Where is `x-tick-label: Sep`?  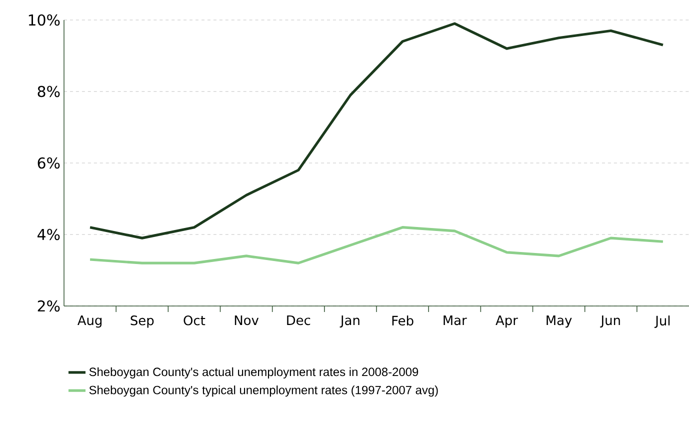
x-tick-label: Sep is located at coordinates (142, 322).